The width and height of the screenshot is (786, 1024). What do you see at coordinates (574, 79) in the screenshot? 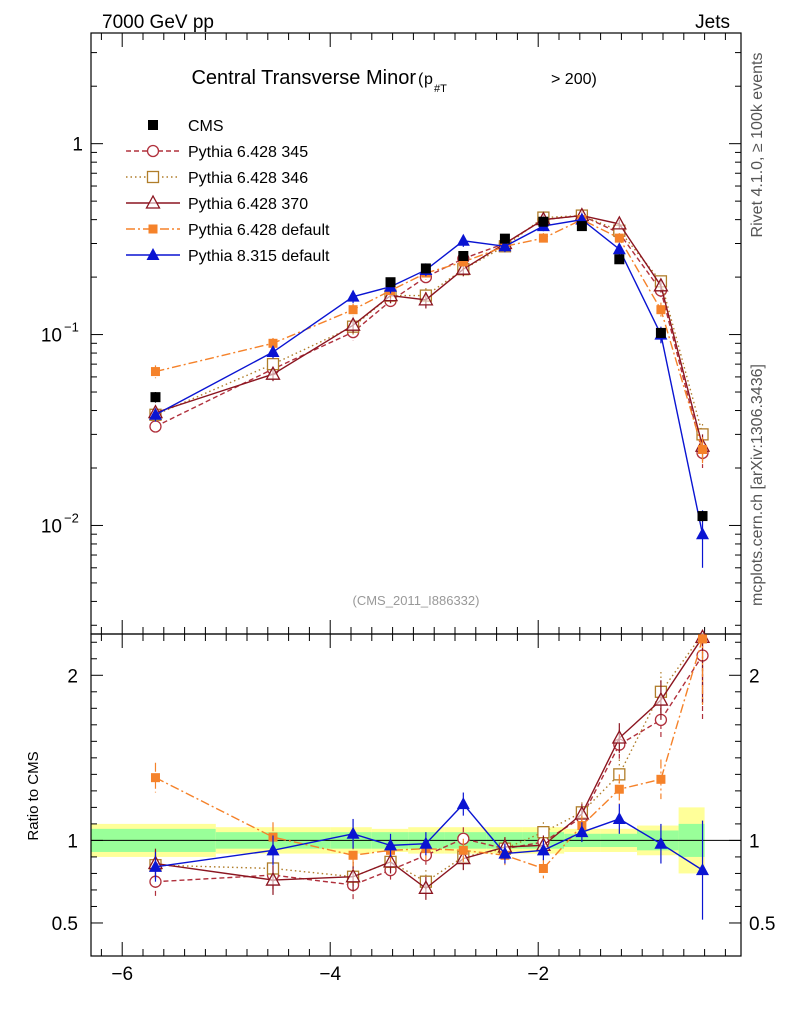
I see `title-cut-value: > 200)` at bounding box center [574, 79].